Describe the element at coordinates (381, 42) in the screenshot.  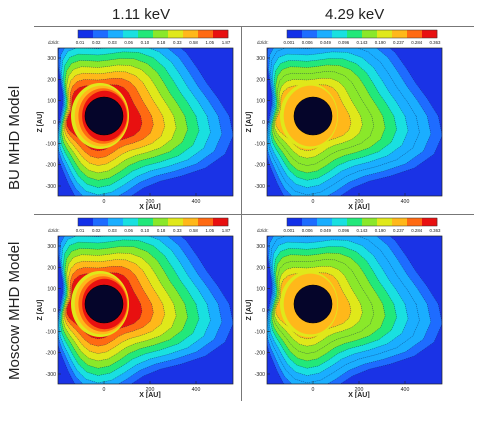
I see `colorbar-tick-label: 0.190` at that location.